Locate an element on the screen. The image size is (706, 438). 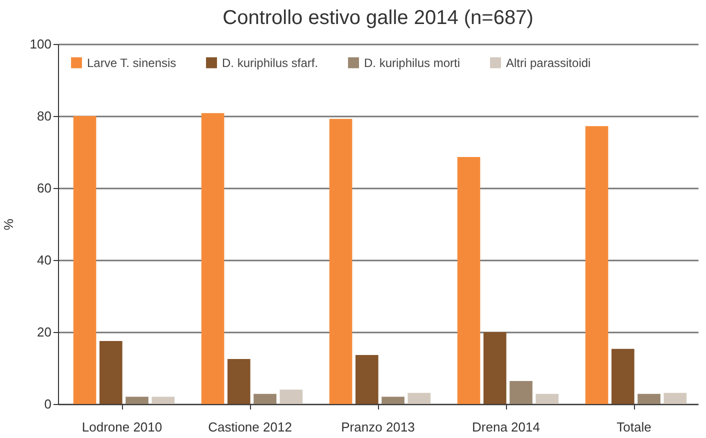
chart-title: Controllo estivo galle 2014 (n=687) is located at coordinates (378, 18).